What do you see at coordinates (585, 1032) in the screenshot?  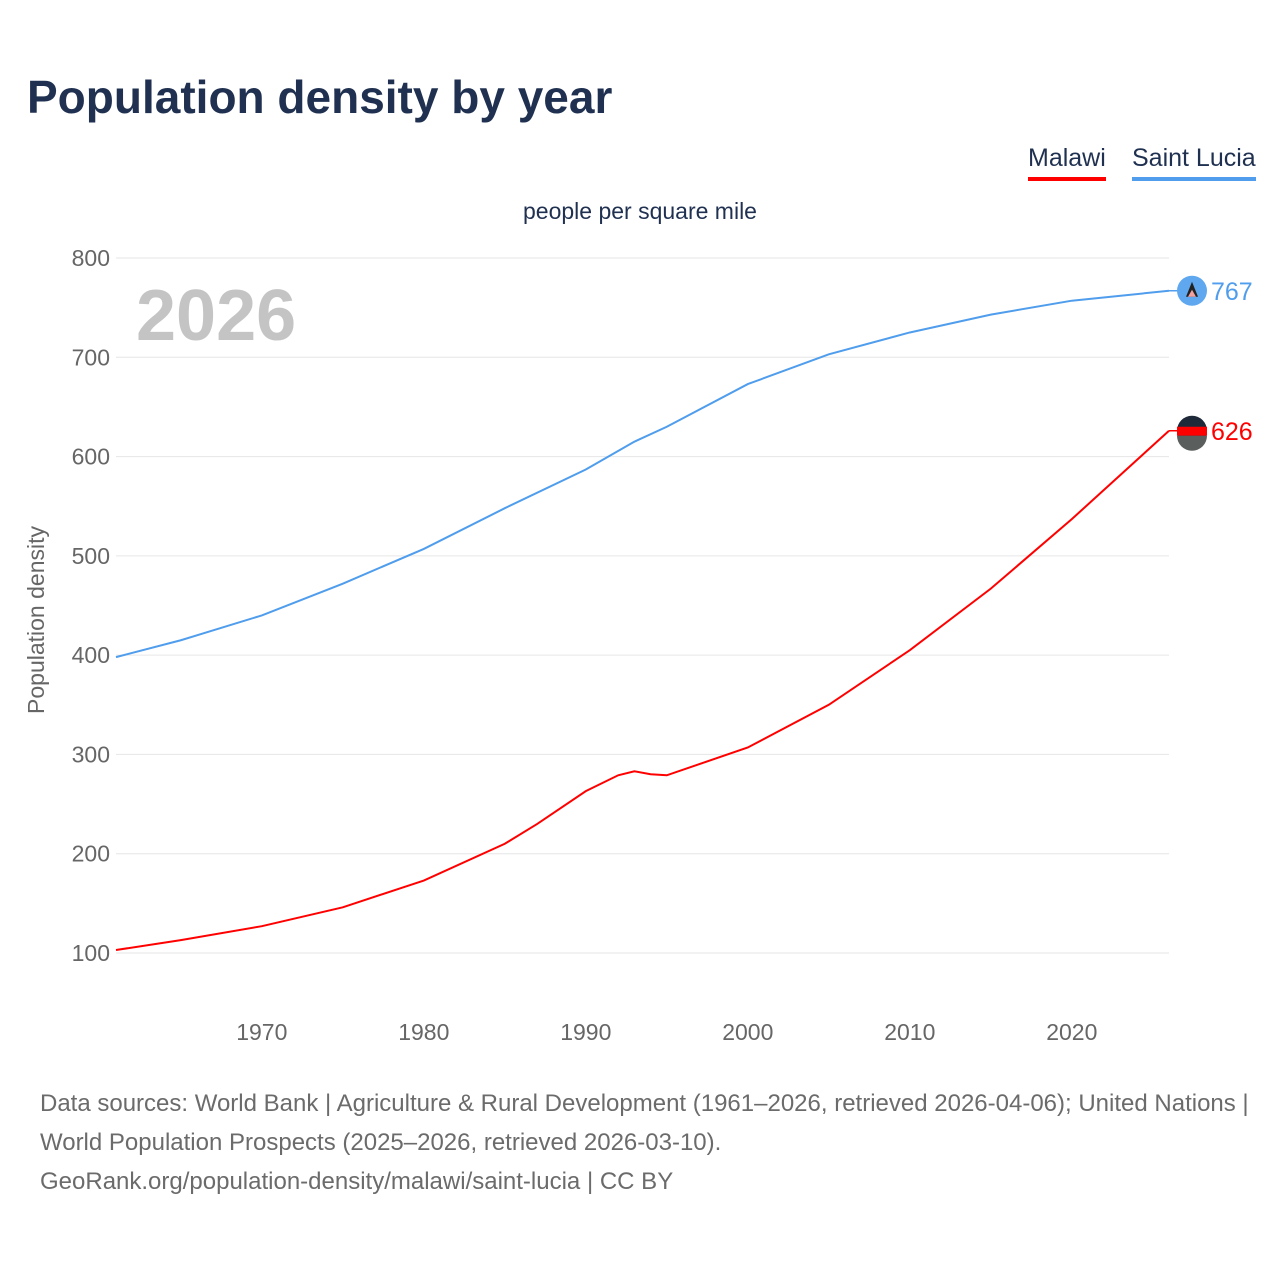 I see `x-tick-label: 1990` at bounding box center [585, 1032].